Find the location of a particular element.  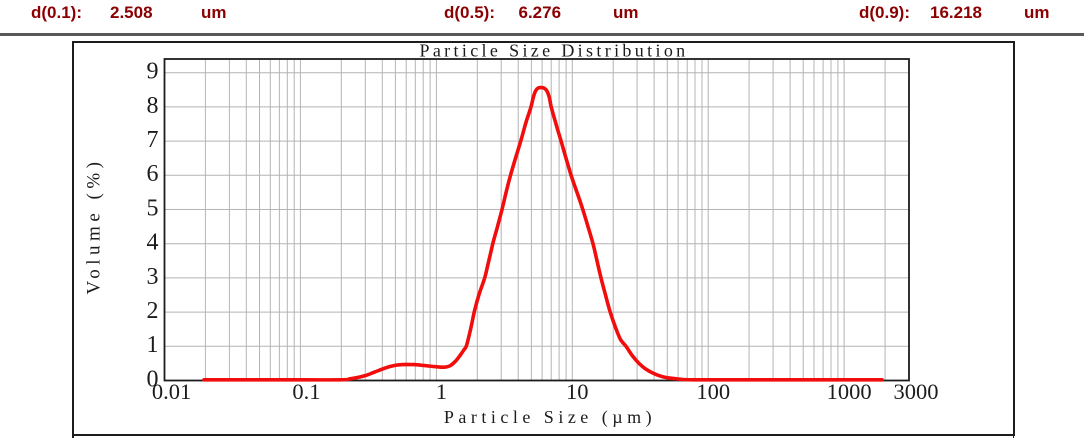

svg-text: 8 is located at coordinates (153, 106).